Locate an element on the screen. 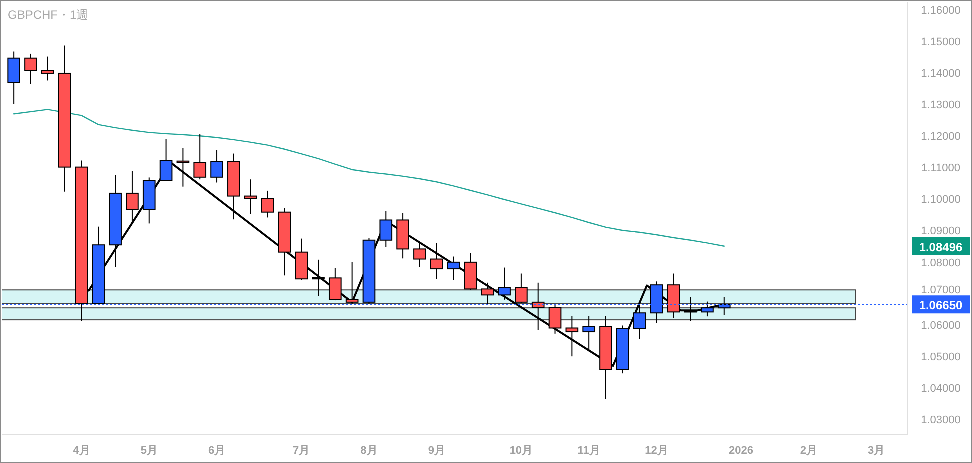 This screenshot has height=463, width=972. x-tick-label: 10月 is located at coordinates (522, 451).